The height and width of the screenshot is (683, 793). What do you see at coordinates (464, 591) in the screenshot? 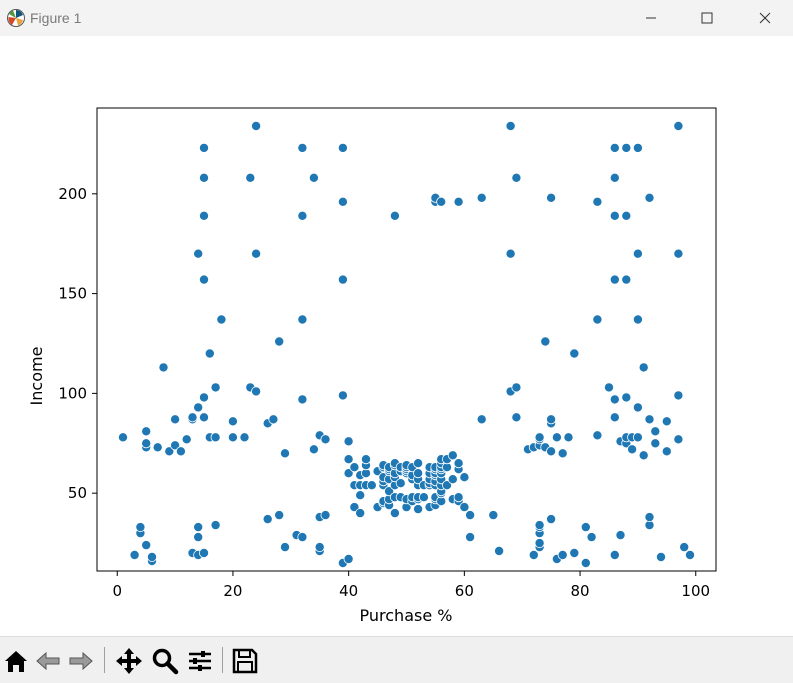
I see `x-tick-label: 60` at bounding box center [464, 591].